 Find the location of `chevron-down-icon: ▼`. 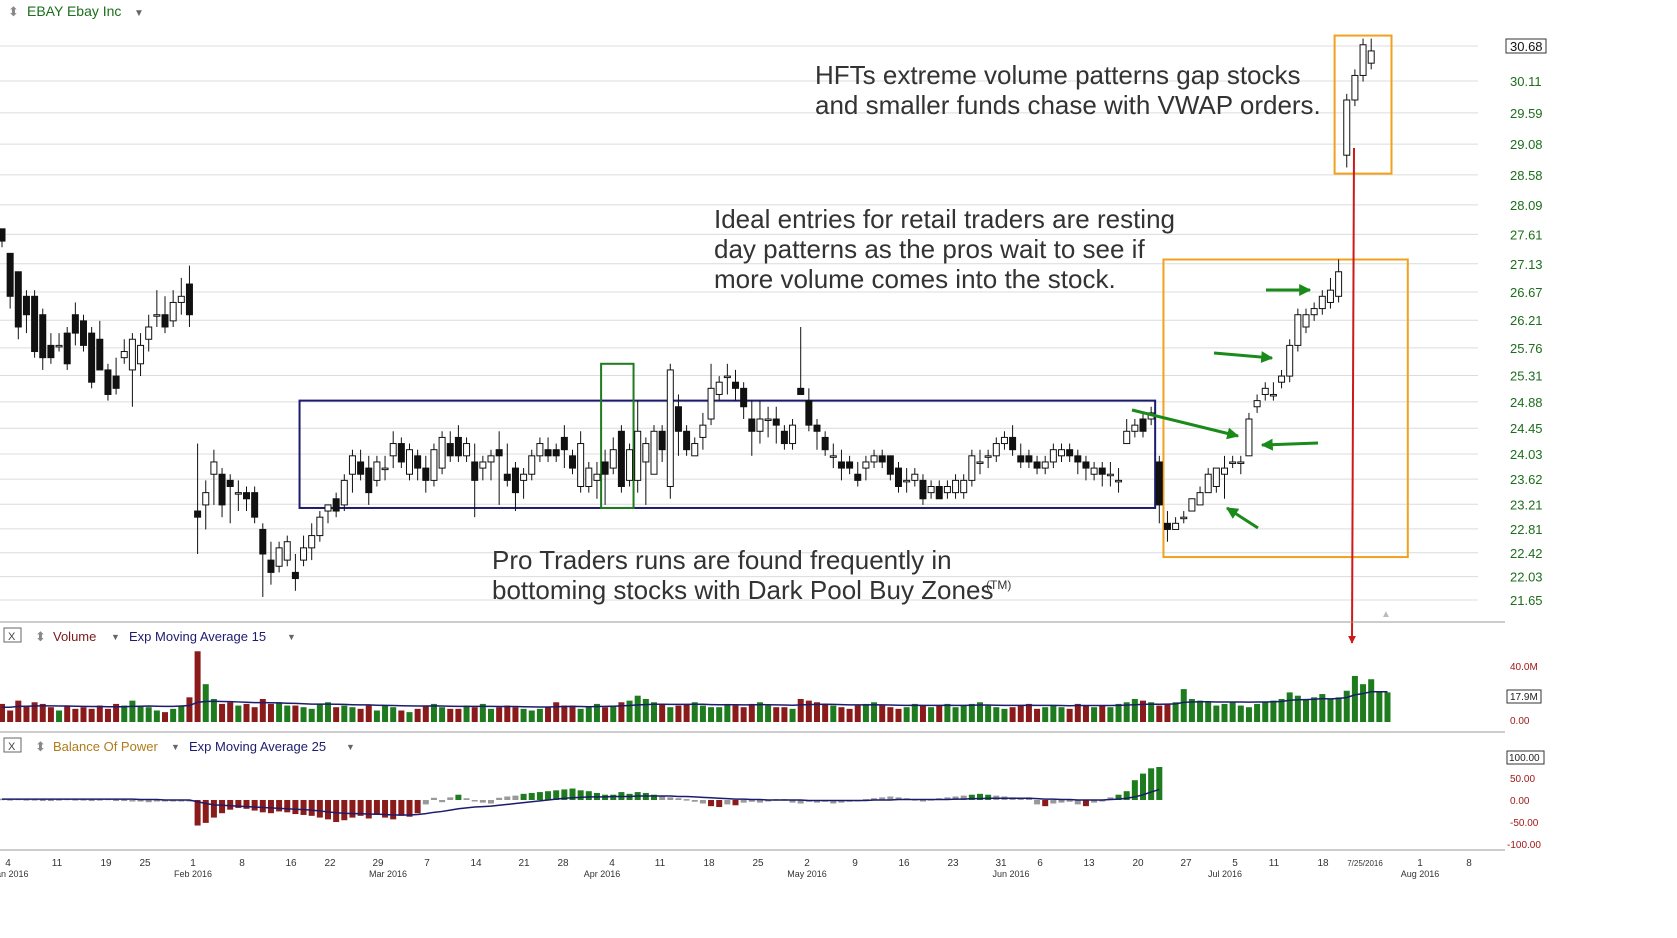

chevron-down-icon: ▼ is located at coordinates (139, 13).